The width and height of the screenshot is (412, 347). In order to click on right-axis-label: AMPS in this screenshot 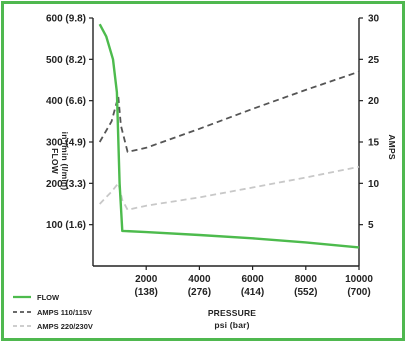, I will do `click(392, 146)`.